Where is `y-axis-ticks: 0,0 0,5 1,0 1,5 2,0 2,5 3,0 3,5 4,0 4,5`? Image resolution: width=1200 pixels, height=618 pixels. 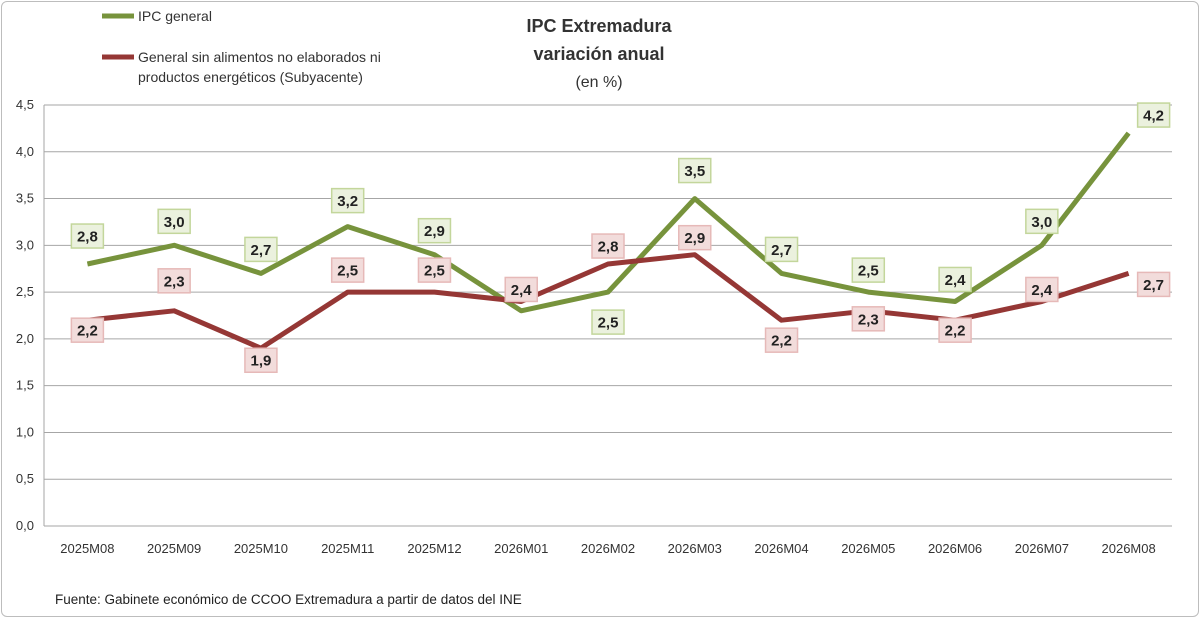
y-axis-ticks: 0,0 0,5 1,0 1,5 2,0 2,5 3,0 3,5 4,0 4,5 is located at coordinates (25, 315).